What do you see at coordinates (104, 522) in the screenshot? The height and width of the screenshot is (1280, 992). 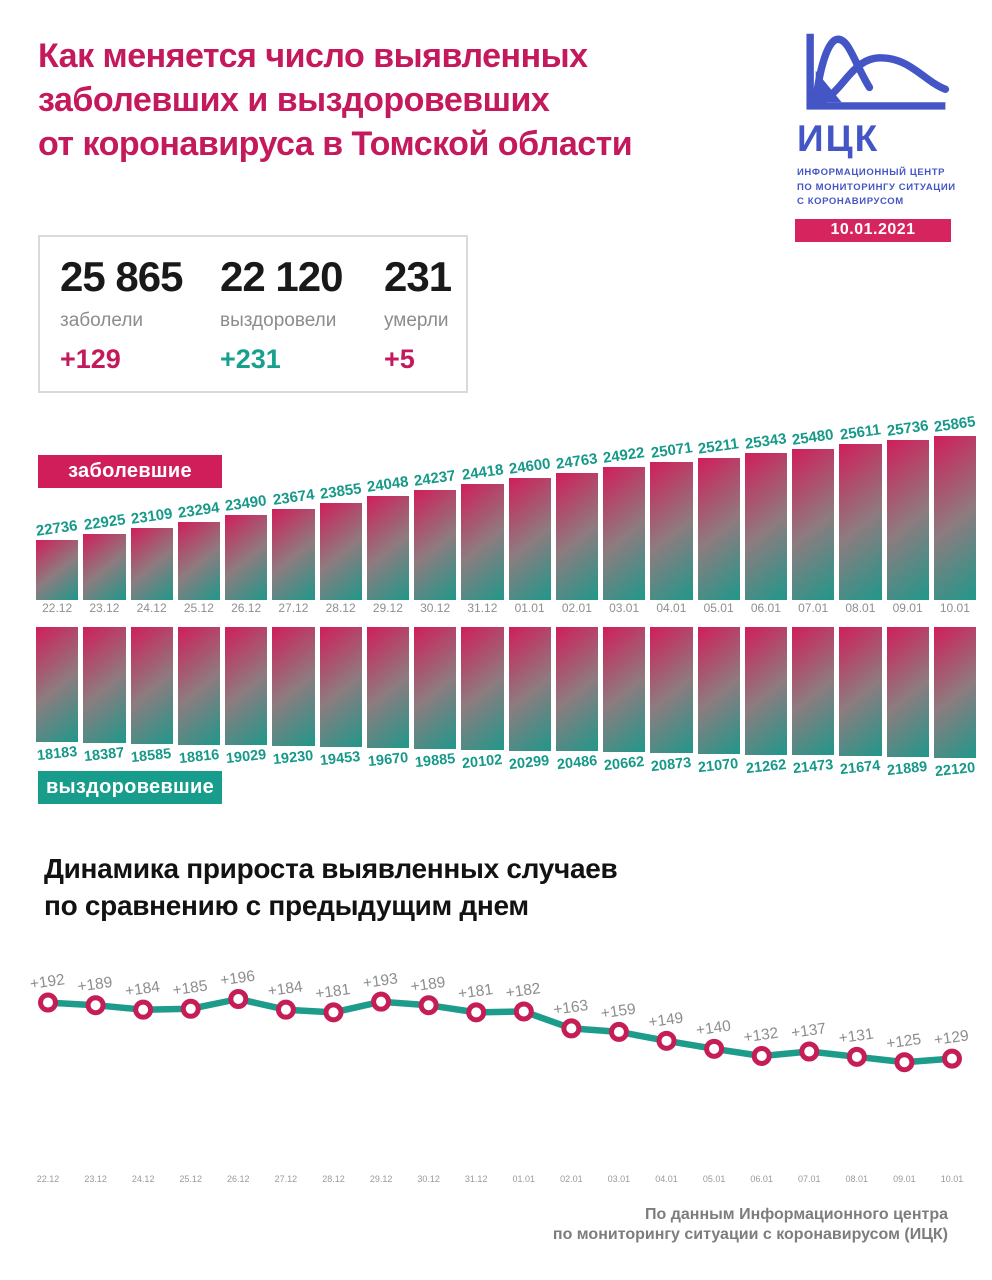 I see `infected-bar-value: 22925` at bounding box center [104, 522].